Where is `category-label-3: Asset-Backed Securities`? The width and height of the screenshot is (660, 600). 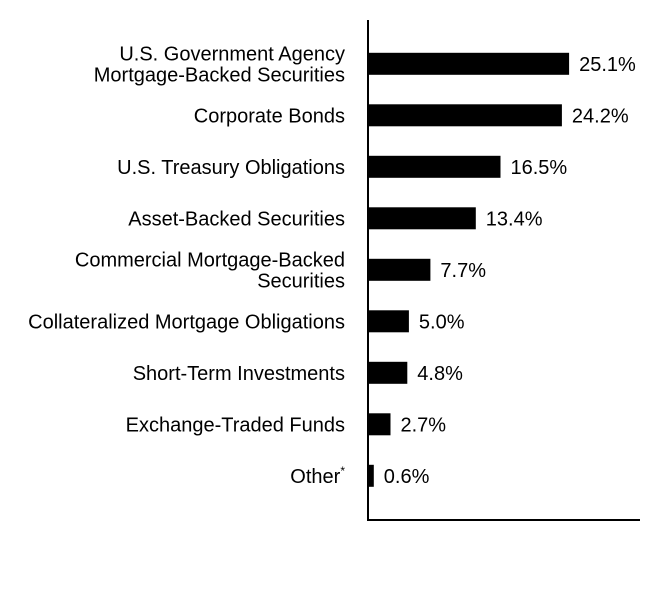
category-label-3: Asset-Backed Securities is located at coordinates (236, 219).